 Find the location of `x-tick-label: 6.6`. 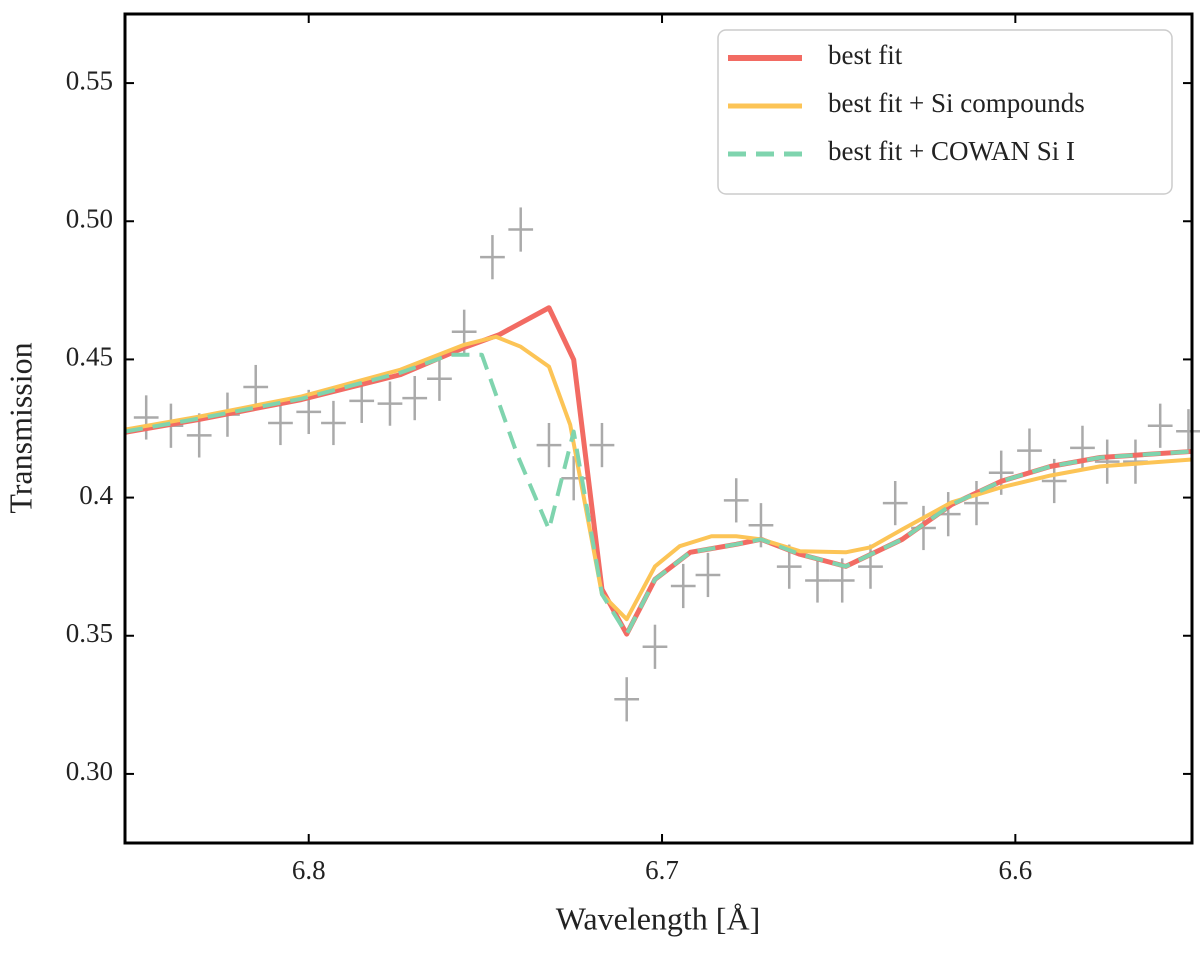

x-tick-label: 6.6 is located at coordinates (1015, 870).